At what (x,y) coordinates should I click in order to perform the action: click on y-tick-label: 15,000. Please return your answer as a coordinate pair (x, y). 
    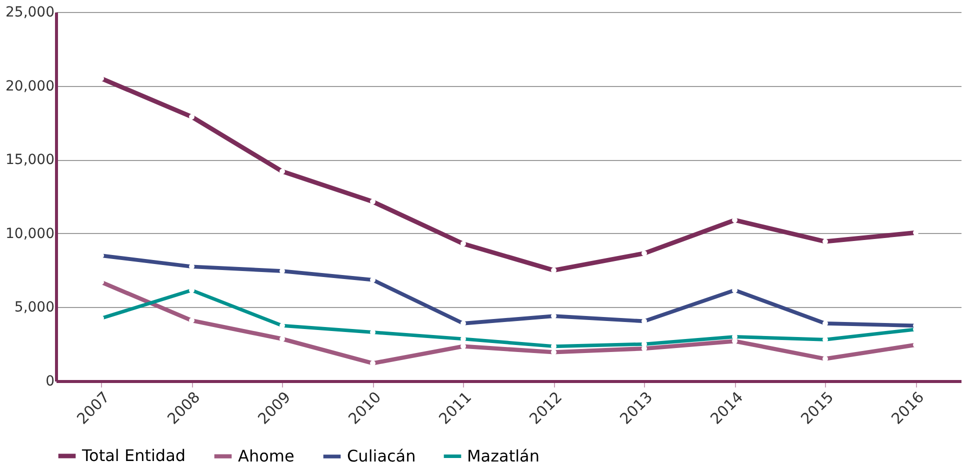
    Looking at the image, I should click on (30, 160).